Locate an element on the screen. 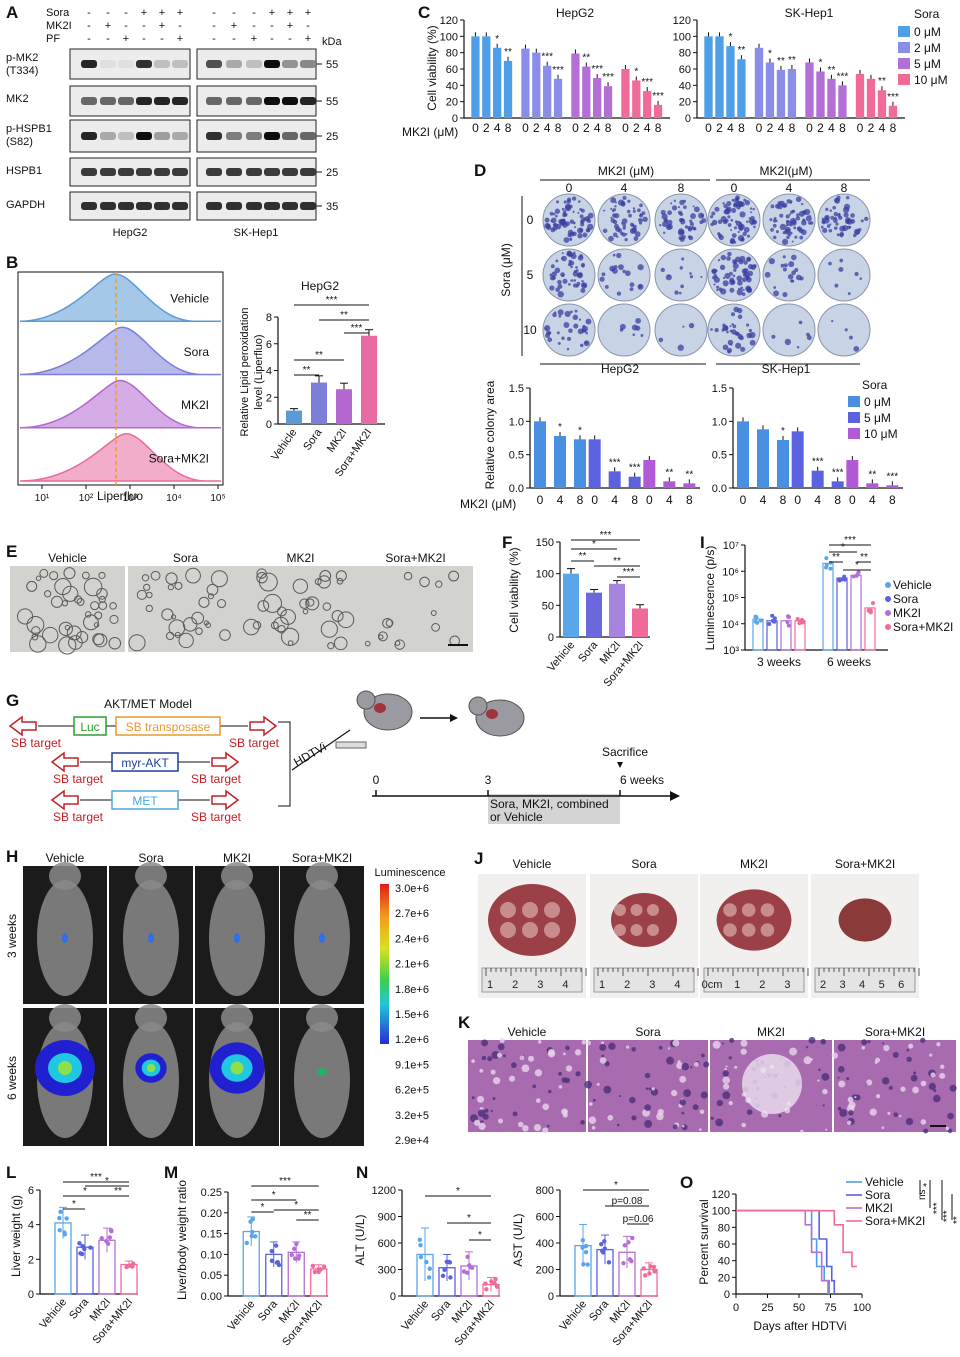 Image resolution: width=960 pixels, height=1357 pixels. treatment-sign: - is located at coordinates (89, 13).